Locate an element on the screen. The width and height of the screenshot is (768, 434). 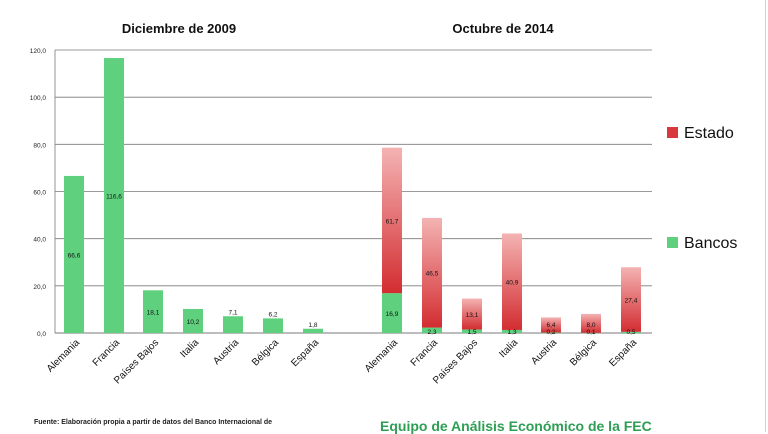
panel-title: Diciembre de 2009 is located at coordinates (179, 28).